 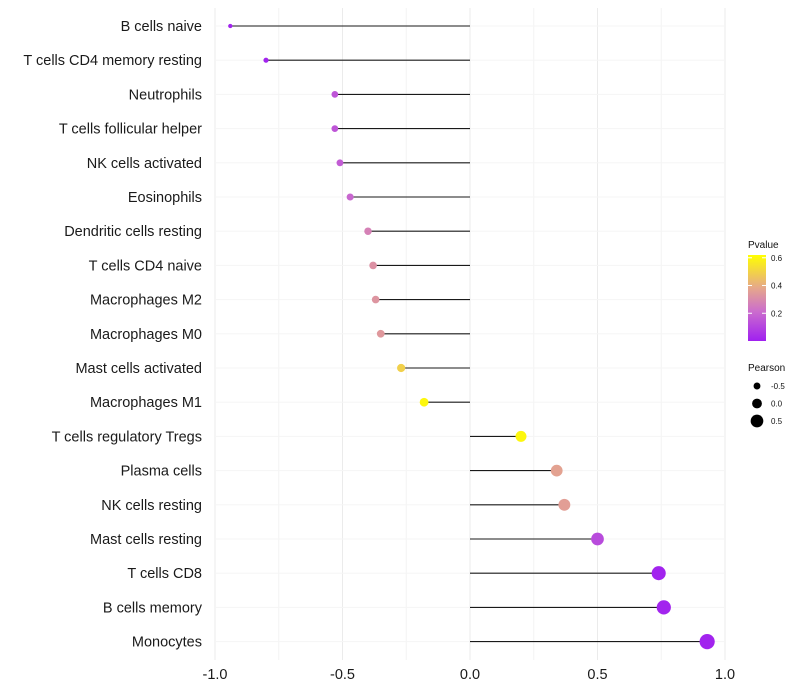 I want to click on y-axis-label: Macrophages M1, so click(x=146, y=403).